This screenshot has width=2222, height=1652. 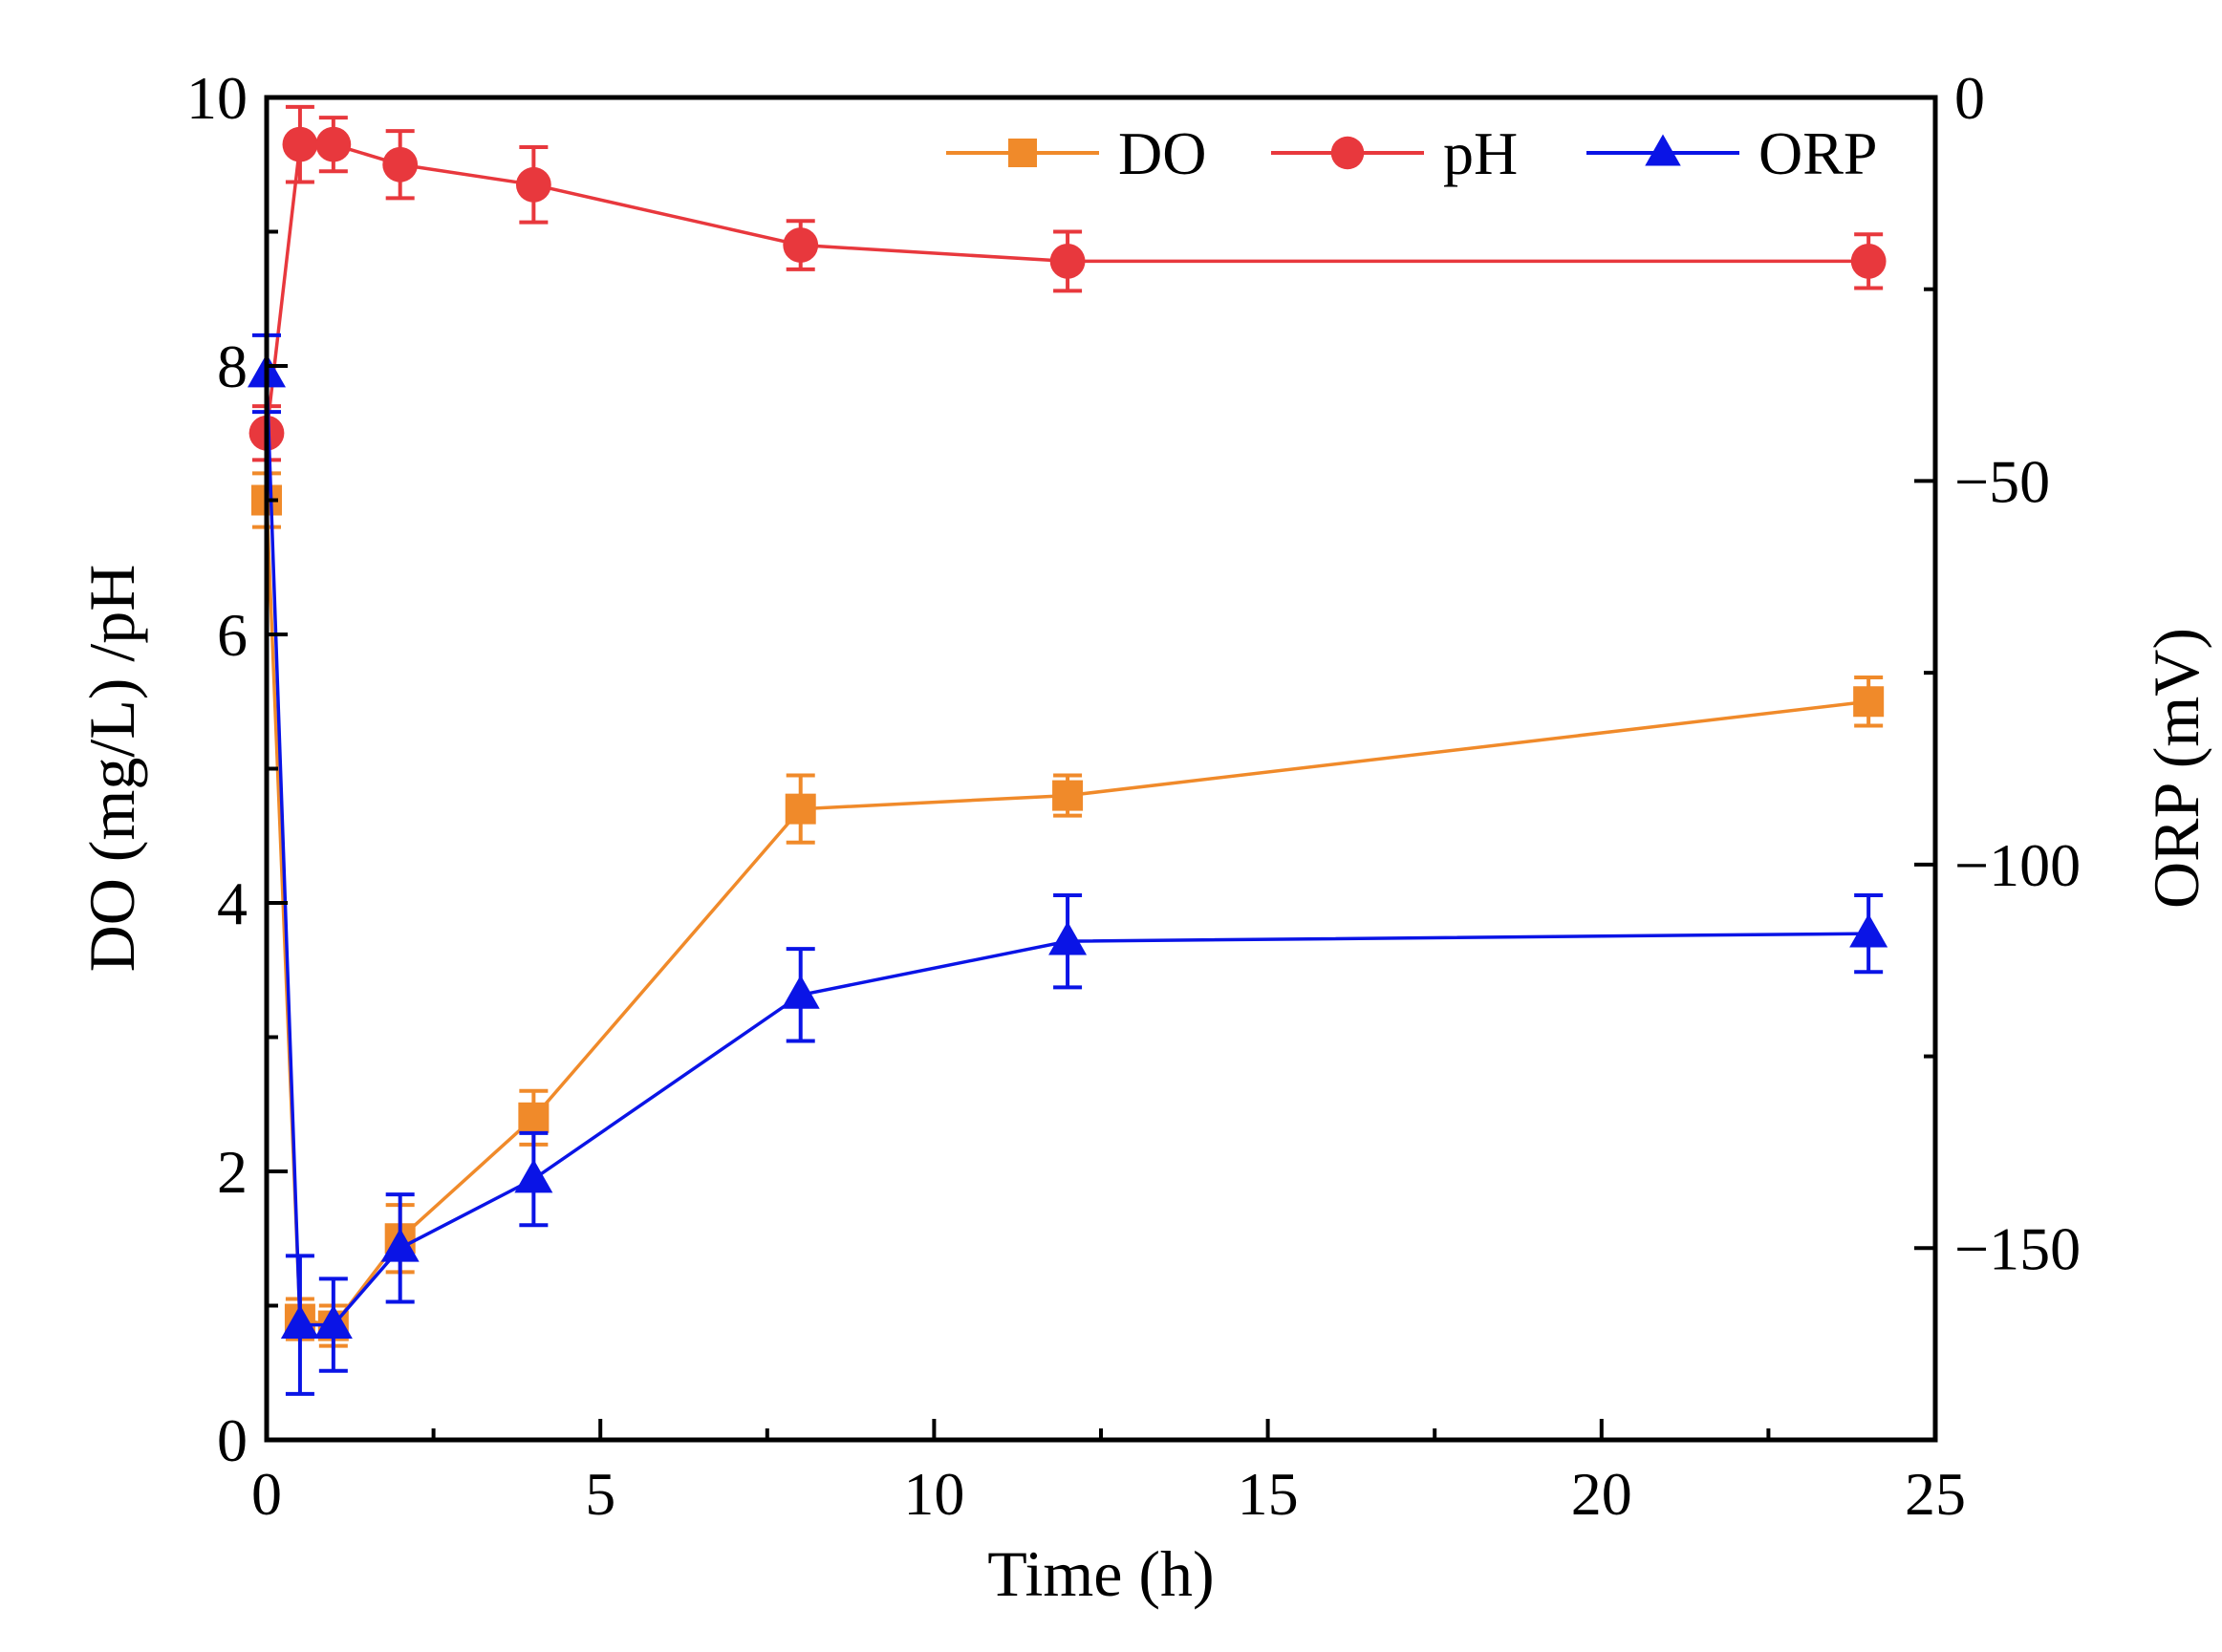 What do you see at coordinates (1663, 150) in the screenshot?
I see `legend-marker-orp` at bounding box center [1663, 150].